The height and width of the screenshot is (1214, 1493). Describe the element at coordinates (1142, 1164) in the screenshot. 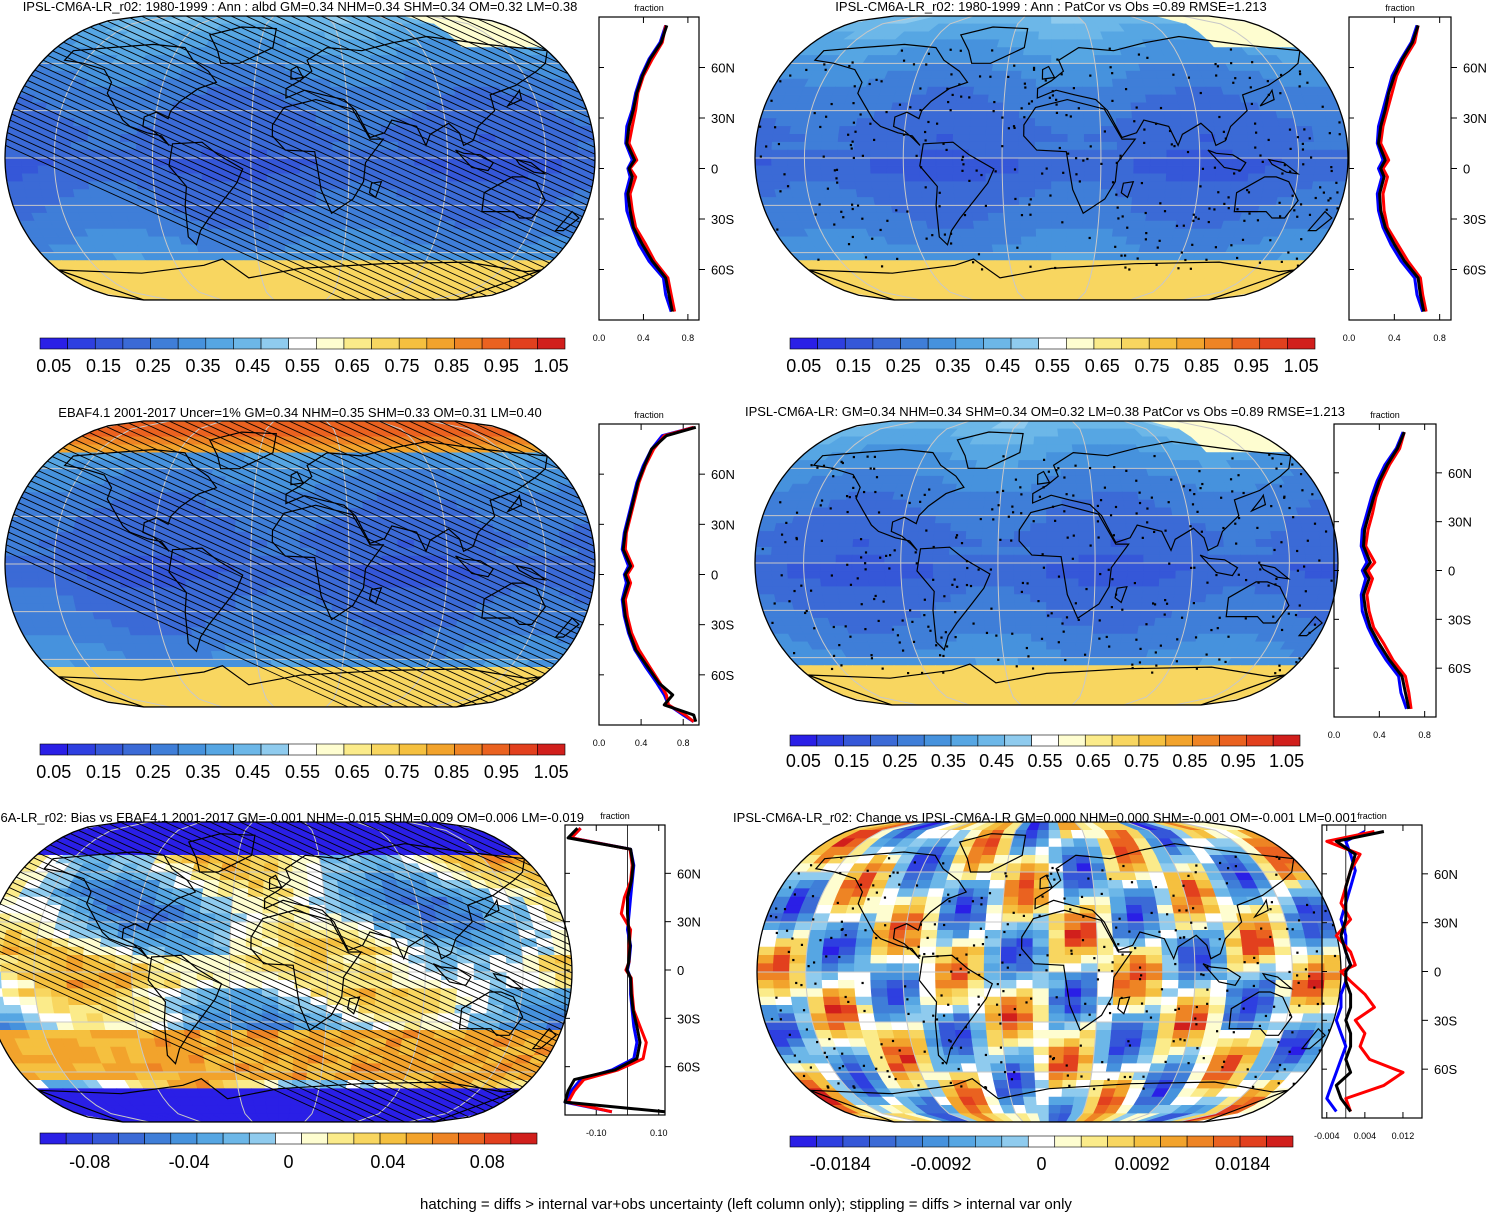

I see `colorbar-label: 0.0092` at that location.